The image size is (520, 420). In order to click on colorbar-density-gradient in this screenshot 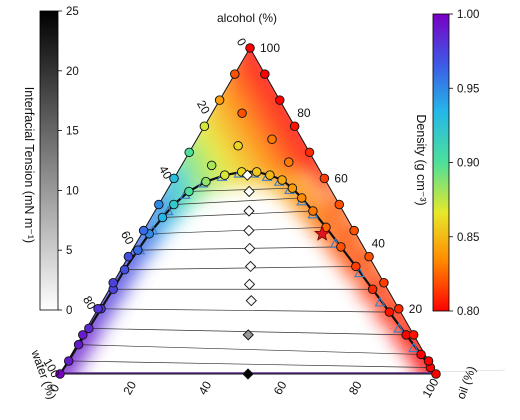, I will do `click(441, 162)`.